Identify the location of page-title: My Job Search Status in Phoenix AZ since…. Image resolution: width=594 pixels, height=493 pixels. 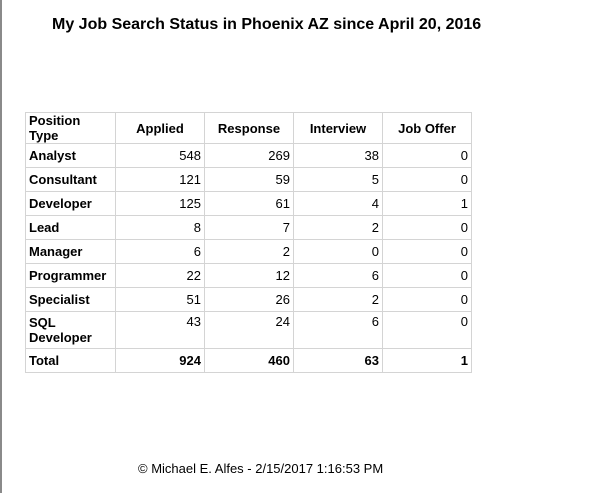
(267, 24).